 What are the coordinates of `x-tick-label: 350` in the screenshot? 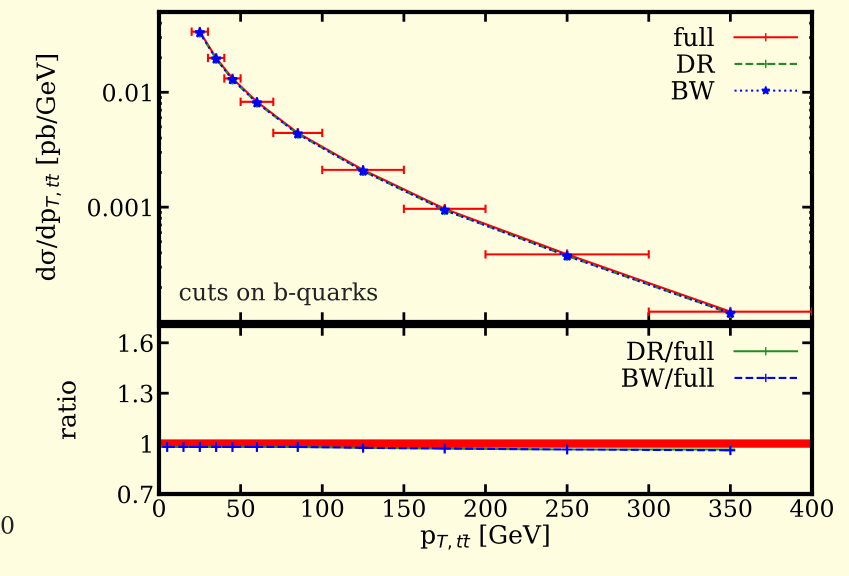 It's located at (731, 508).